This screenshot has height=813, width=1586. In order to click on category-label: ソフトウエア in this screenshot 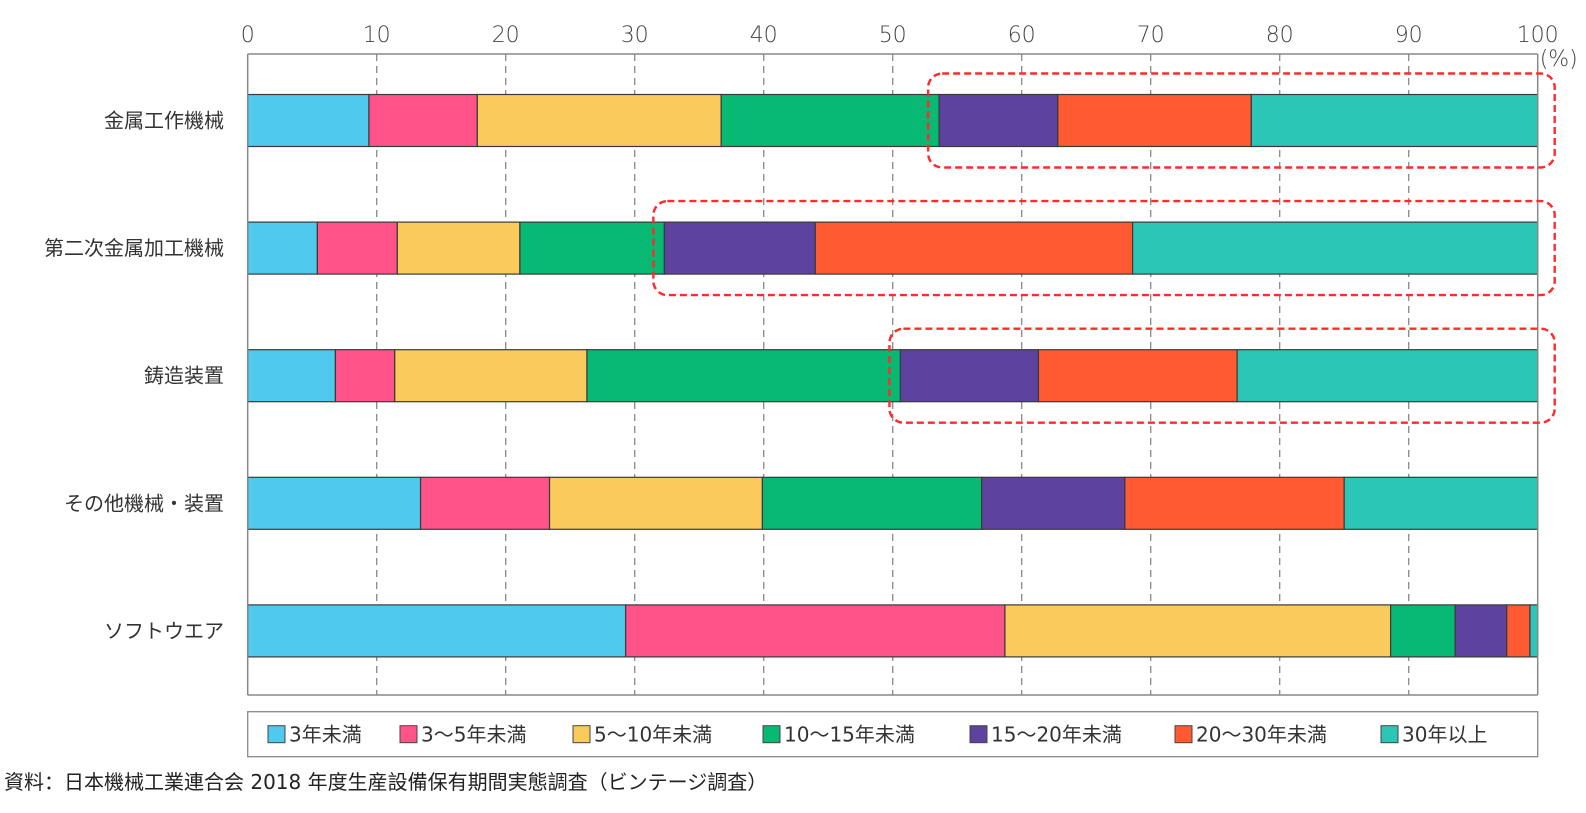, I will do `click(164, 631)`.